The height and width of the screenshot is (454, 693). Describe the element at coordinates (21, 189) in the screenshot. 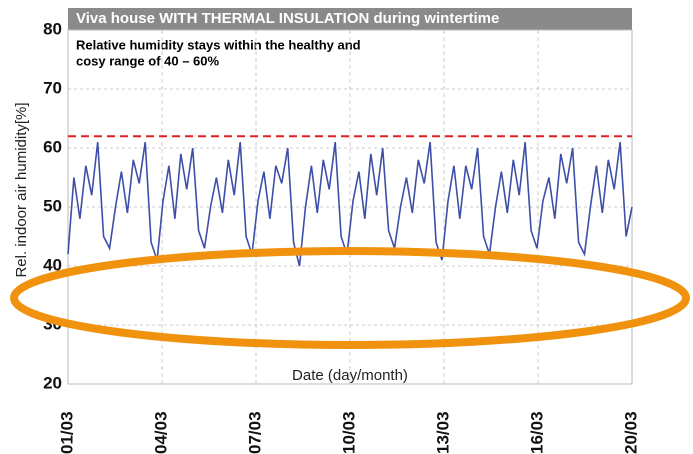

I see `y-axis-label: Rel. indoor air humidity[%]` at that location.